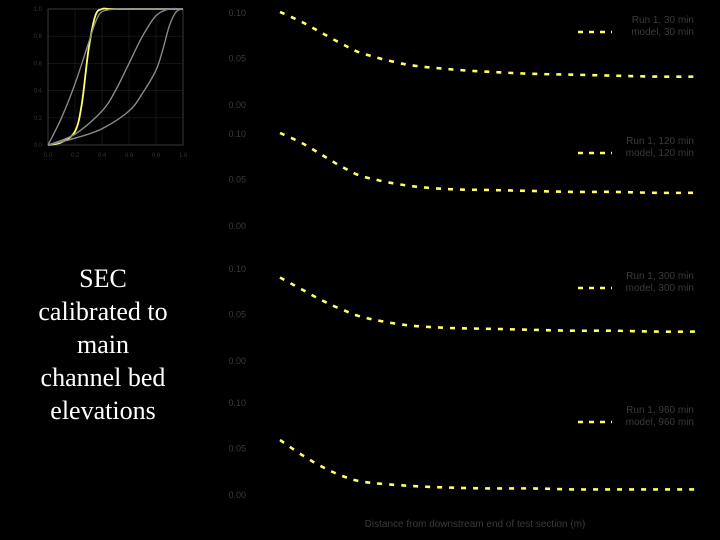  I want to click on inset-x-tick-label: 0.6, so click(129, 156).